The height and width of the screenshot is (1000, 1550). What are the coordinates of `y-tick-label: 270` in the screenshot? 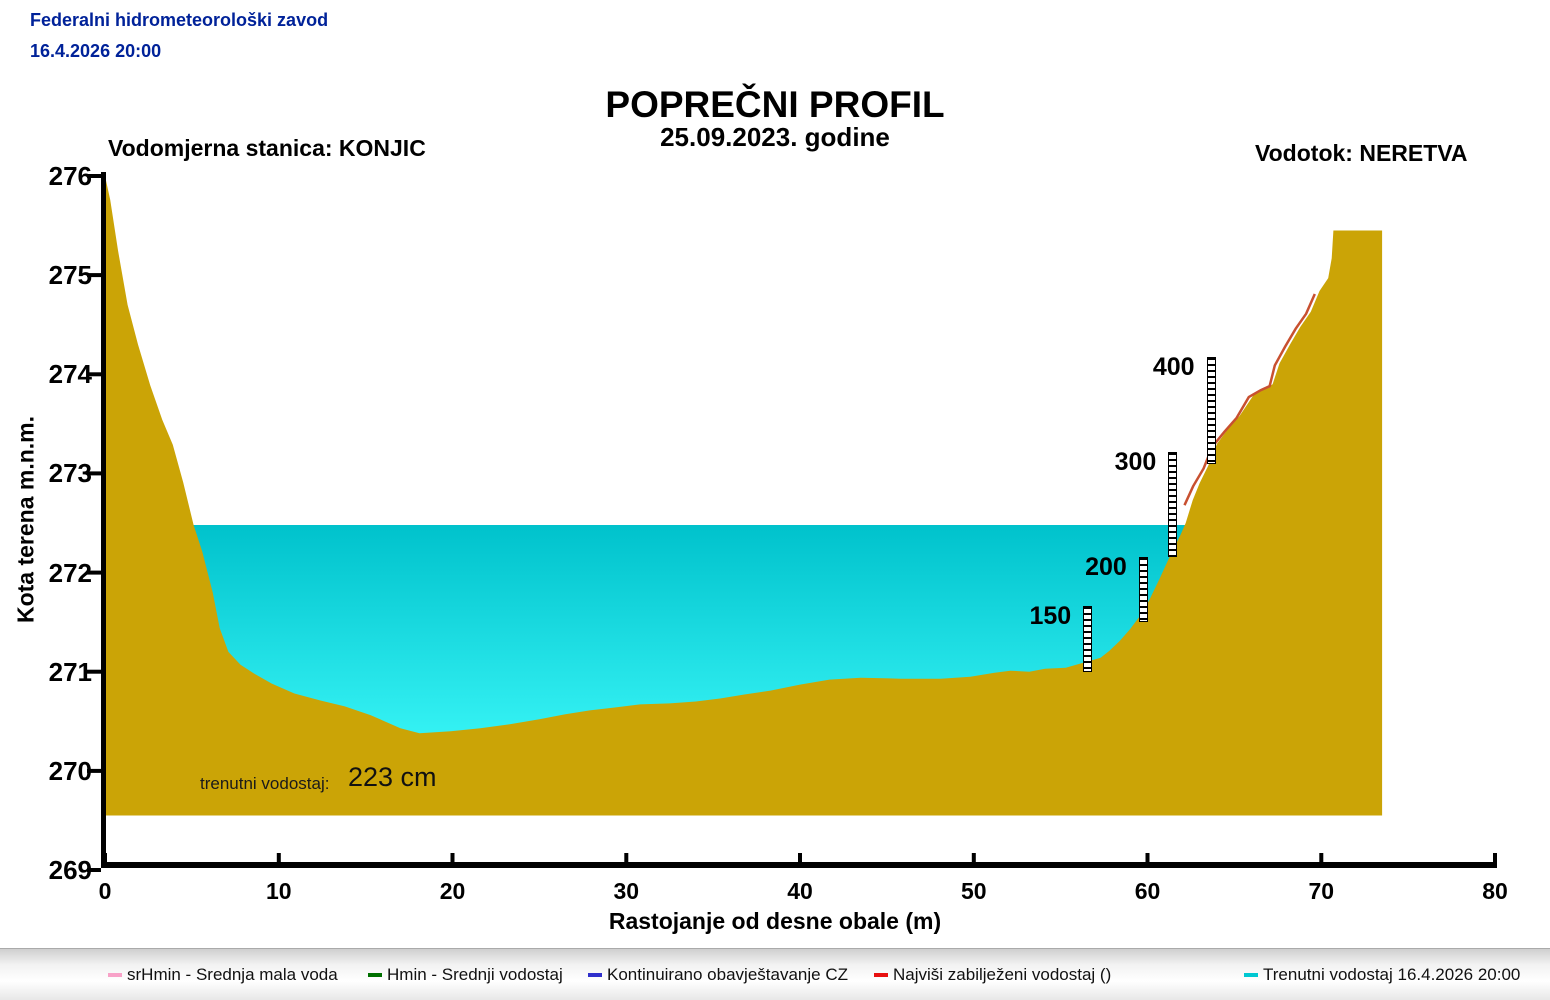 It's located at (70, 770).